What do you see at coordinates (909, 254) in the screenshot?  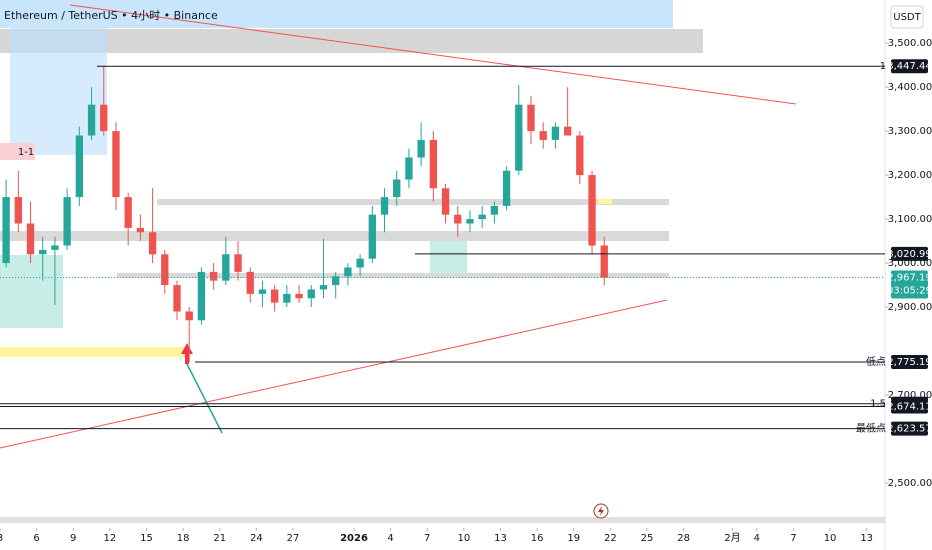 I see `price-label: 3,020.99` at bounding box center [909, 254].